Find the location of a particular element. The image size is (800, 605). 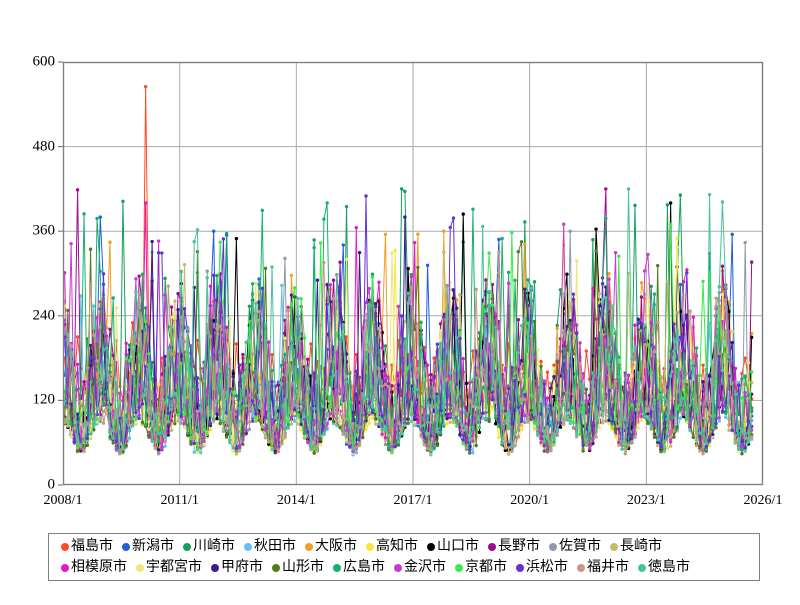

legend-item-新潟市: 新潟市 is located at coordinates (148, 546).